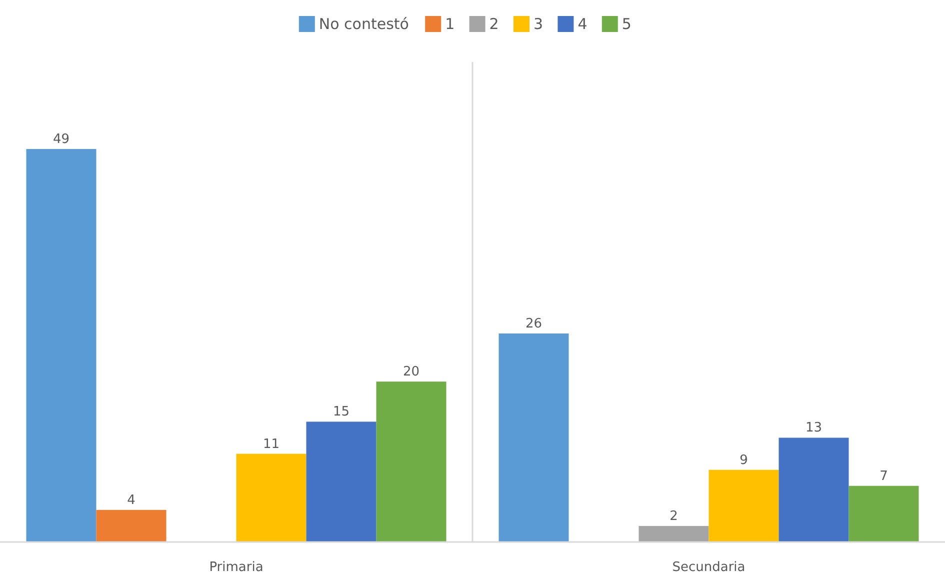 The height and width of the screenshot is (576, 945). What do you see at coordinates (341, 412) in the screenshot?
I see `data-label: 15` at bounding box center [341, 412].